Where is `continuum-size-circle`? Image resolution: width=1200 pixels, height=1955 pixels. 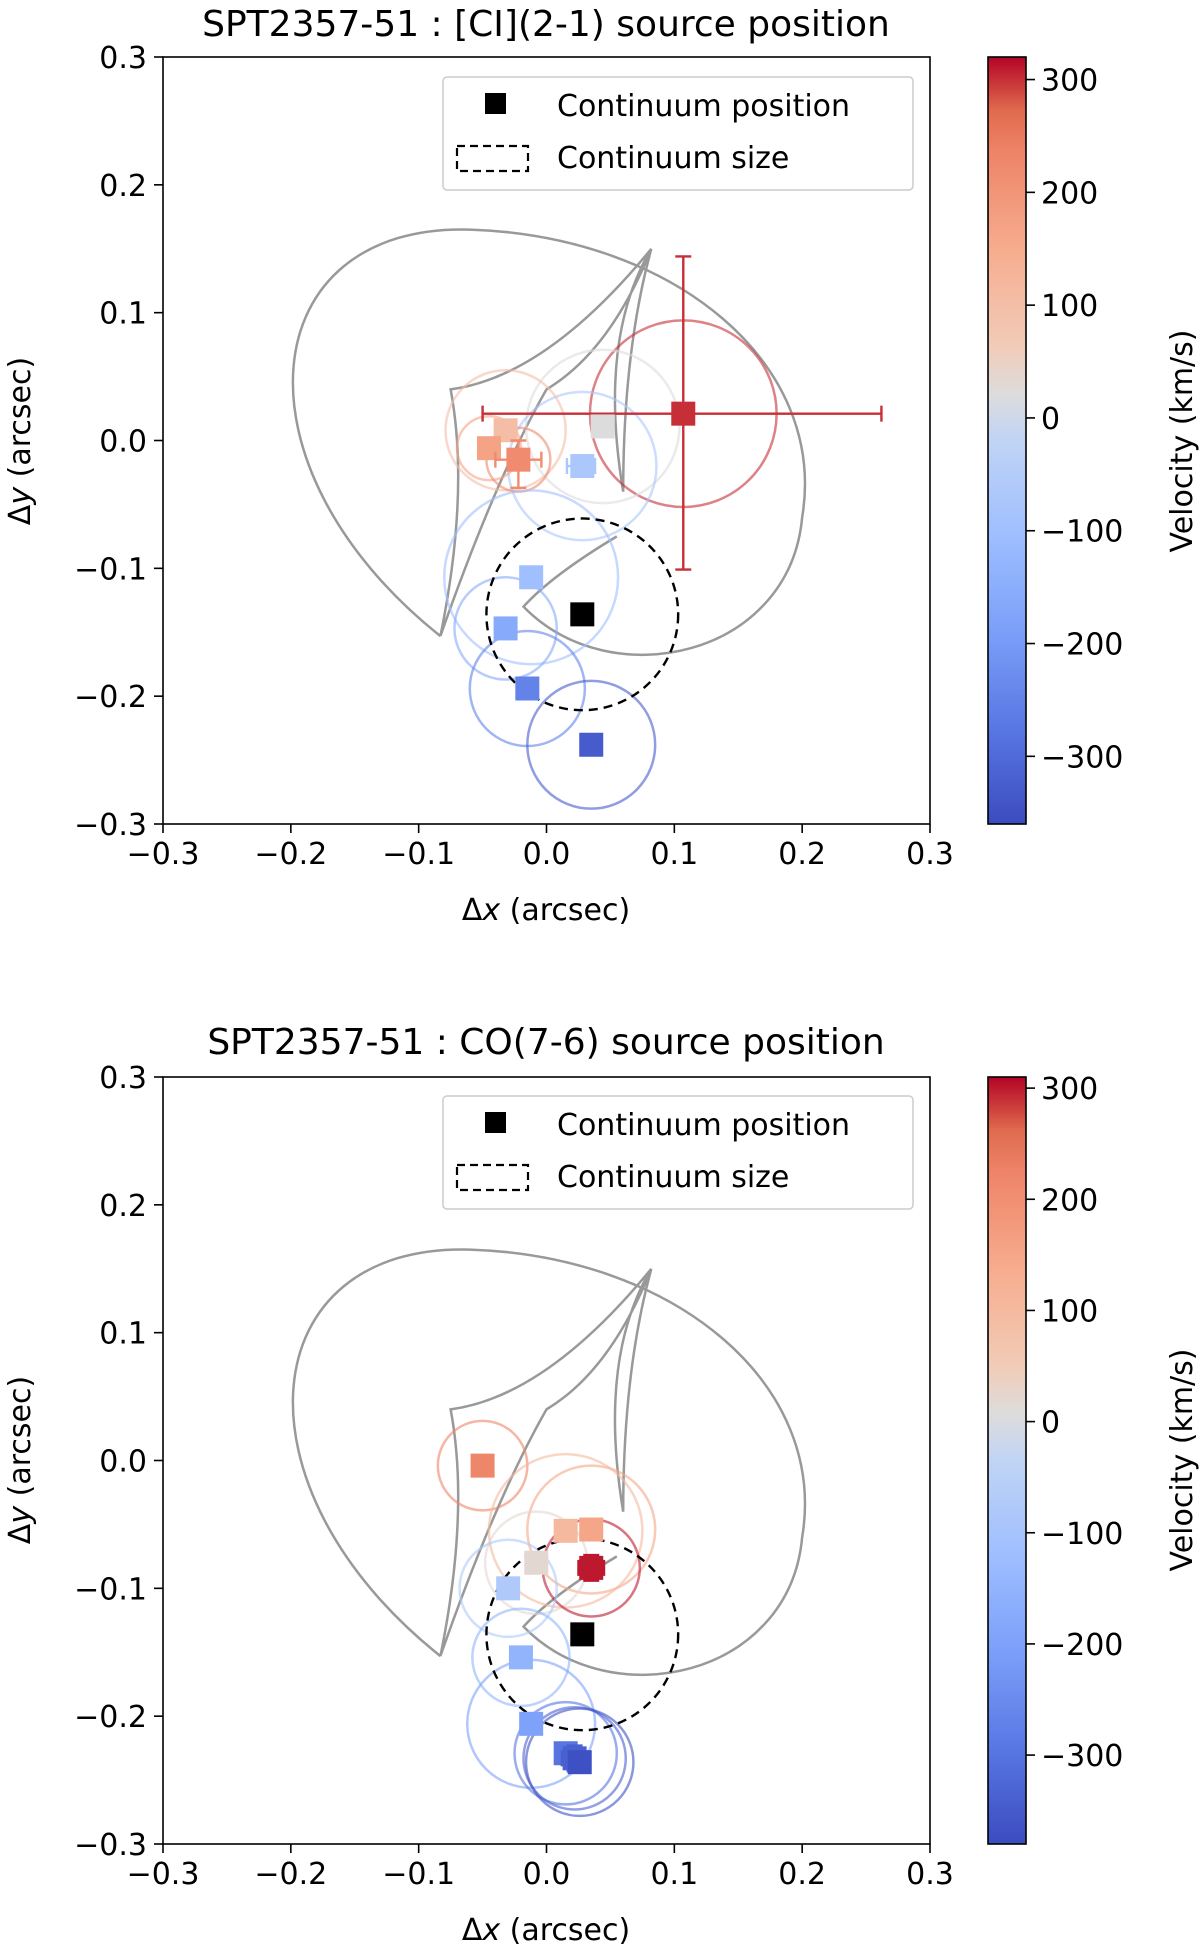 continuum-size-circle is located at coordinates (582, 614).